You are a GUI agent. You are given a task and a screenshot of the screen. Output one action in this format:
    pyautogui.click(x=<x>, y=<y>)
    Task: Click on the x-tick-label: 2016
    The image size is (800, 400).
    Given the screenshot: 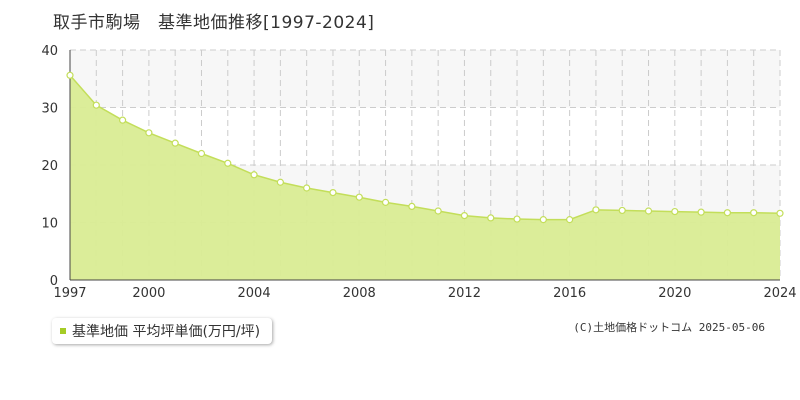 What is the action you would take?
    pyautogui.click(x=569, y=293)
    